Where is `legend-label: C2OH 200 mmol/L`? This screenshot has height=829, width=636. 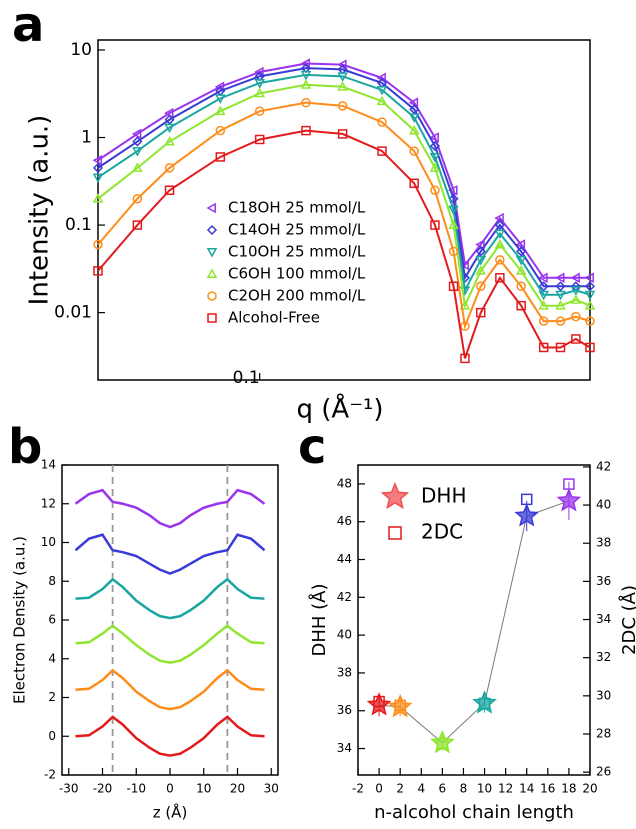
legend-label: C2OH 200 mmol/L is located at coordinates (297, 296).